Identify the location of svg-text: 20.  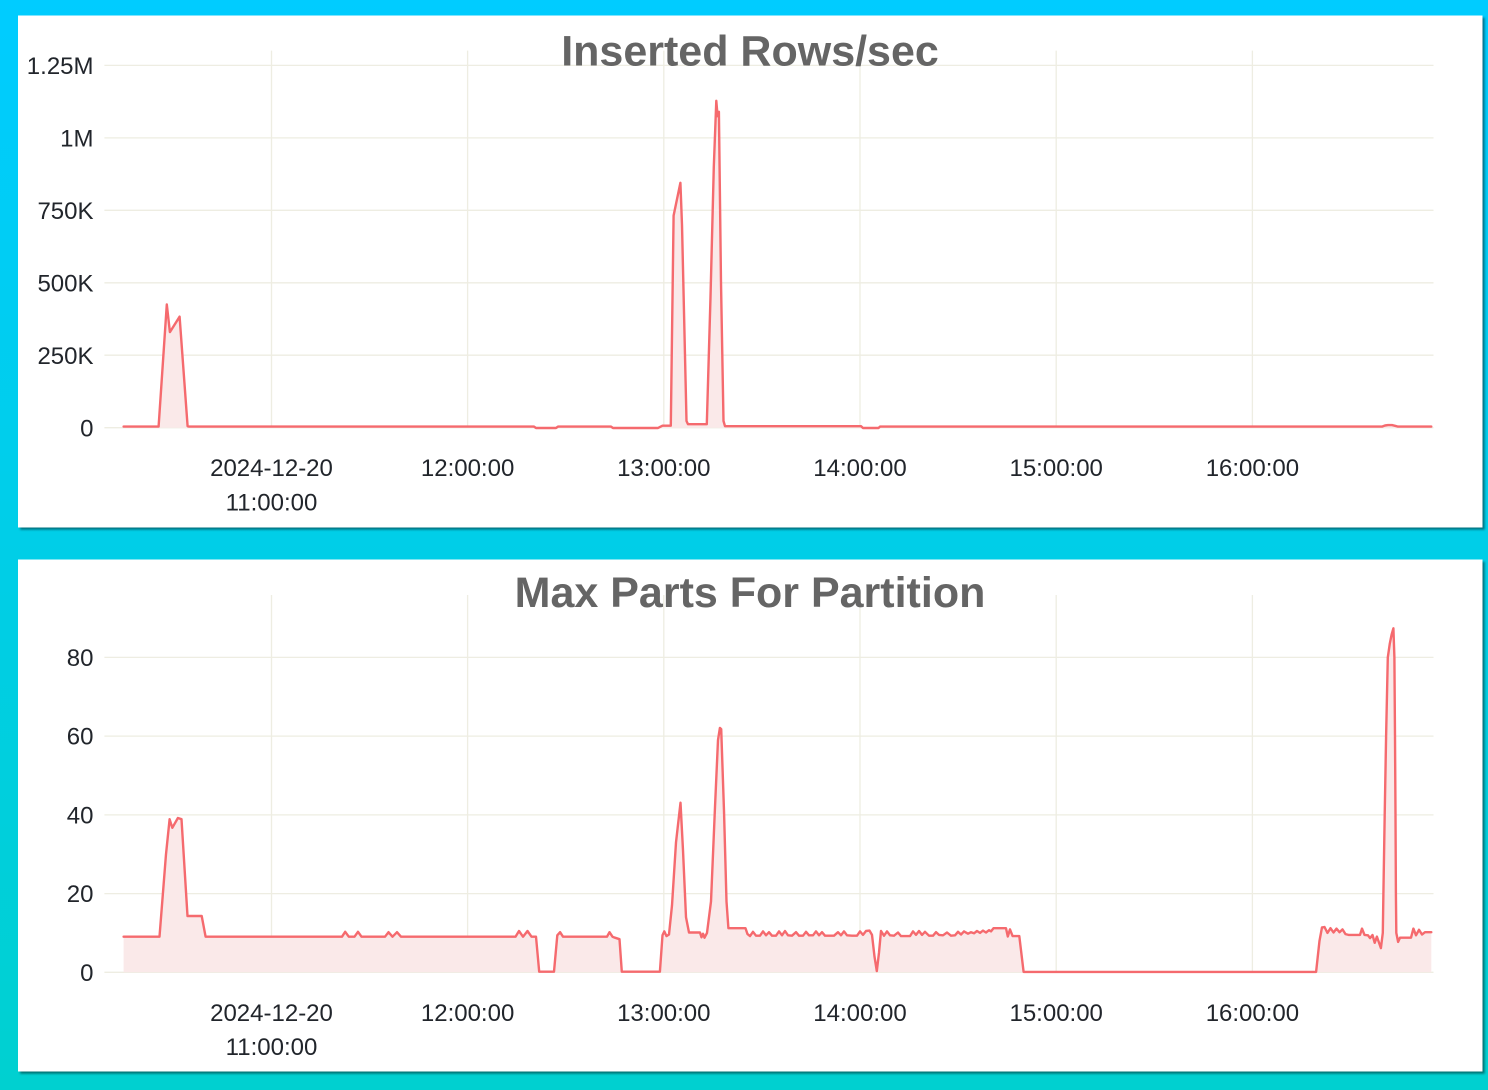
(80, 894).